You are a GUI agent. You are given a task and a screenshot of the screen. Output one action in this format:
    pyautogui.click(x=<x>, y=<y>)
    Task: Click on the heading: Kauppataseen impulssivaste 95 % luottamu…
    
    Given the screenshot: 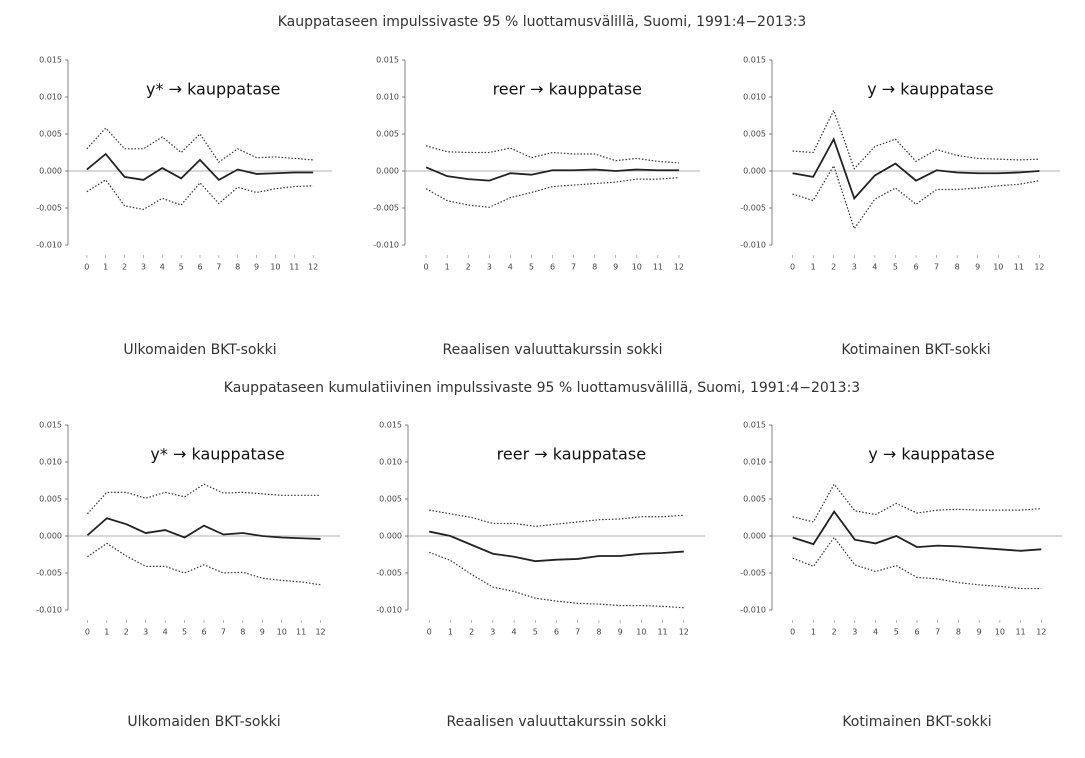 What is the action you would take?
    pyautogui.click(x=542, y=22)
    